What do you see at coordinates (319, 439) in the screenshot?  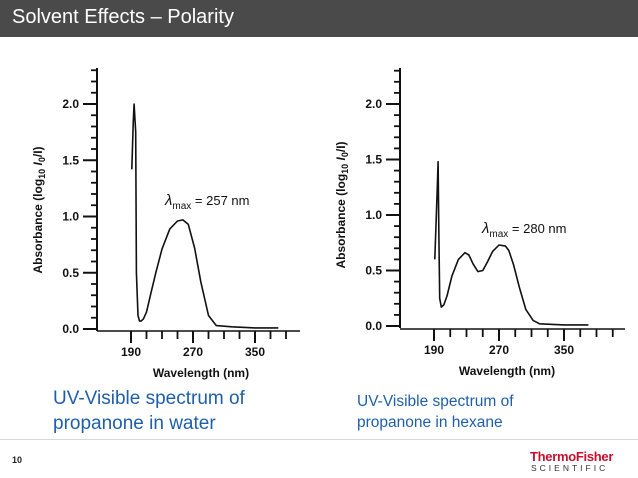 I see `footer-divider` at bounding box center [319, 439].